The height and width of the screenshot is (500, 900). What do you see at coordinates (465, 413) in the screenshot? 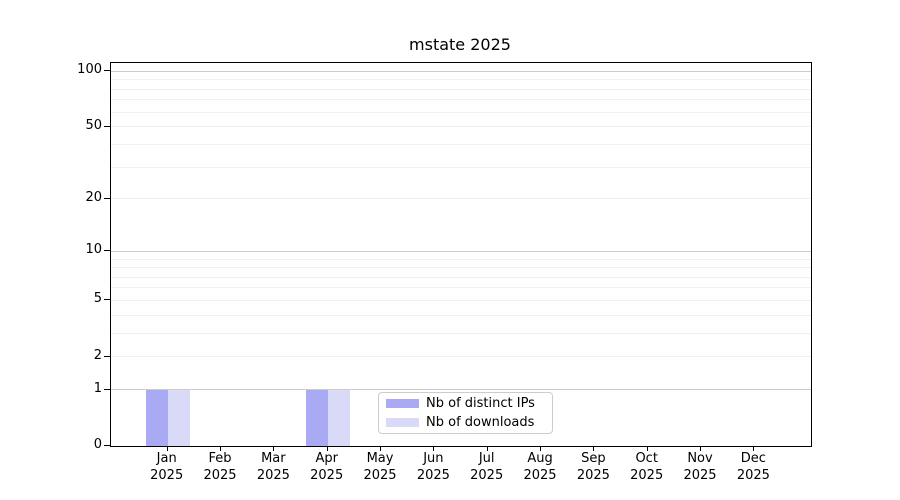
I see `legend: Nb of distinct IPs Nb of downloads` at bounding box center [465, 413].